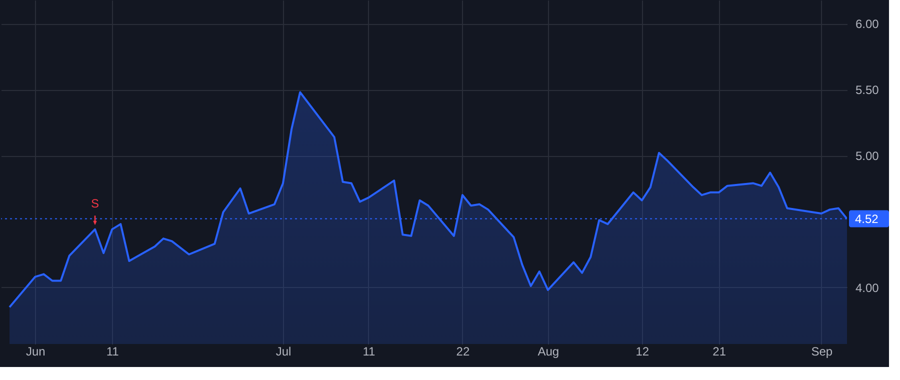 This screenshot has width=900, height=380. Describe the element at coordinates (822, 351) in the screenshot. I see `x-tick-label: Sep` at that location.